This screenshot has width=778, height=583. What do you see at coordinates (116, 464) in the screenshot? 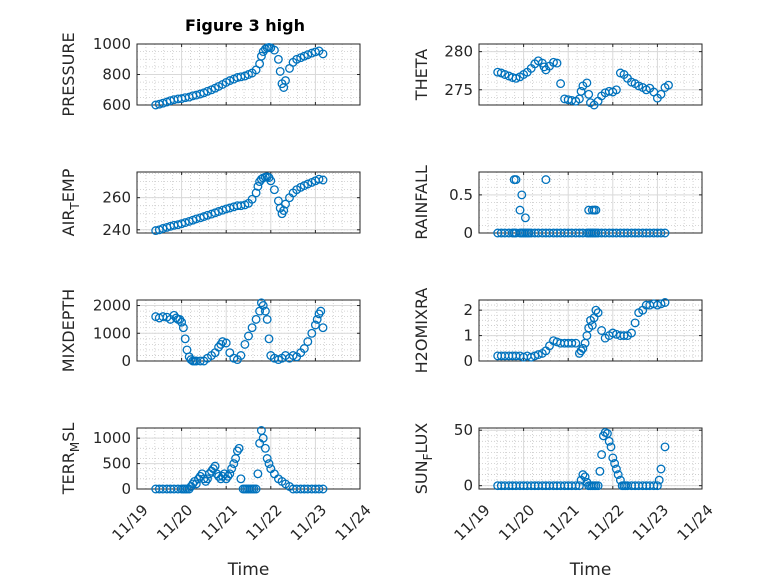
I see `y-tick-label: 500` at bounding box center [116, 464].